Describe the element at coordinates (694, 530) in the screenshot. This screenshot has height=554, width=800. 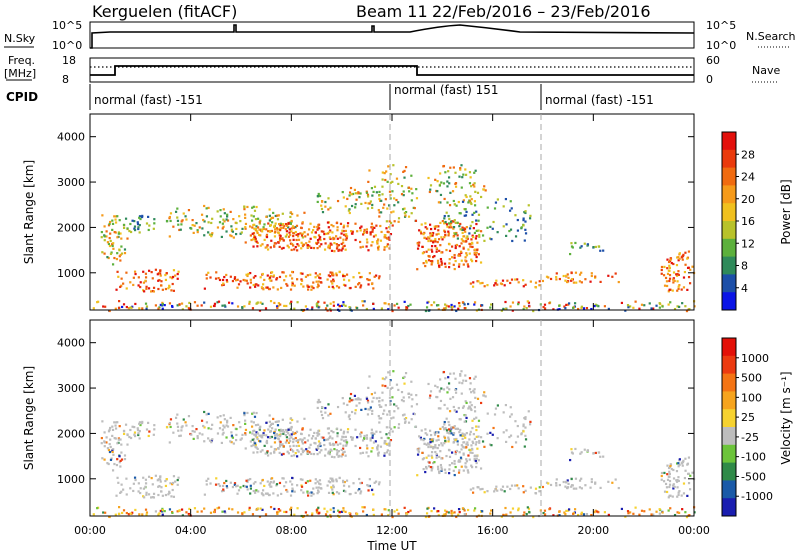
I see `x-tick-label: 00:00` at that location.